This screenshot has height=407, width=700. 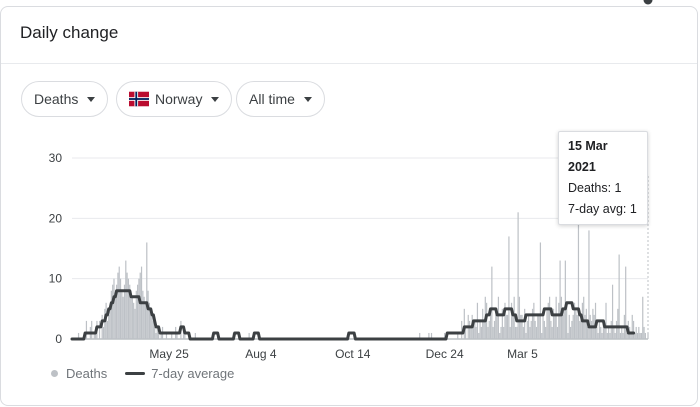 What do you see at coordinates (280, 99) in the screenshot?
I see `time-range-dropdown: All time` at bounding box center [280, 99].